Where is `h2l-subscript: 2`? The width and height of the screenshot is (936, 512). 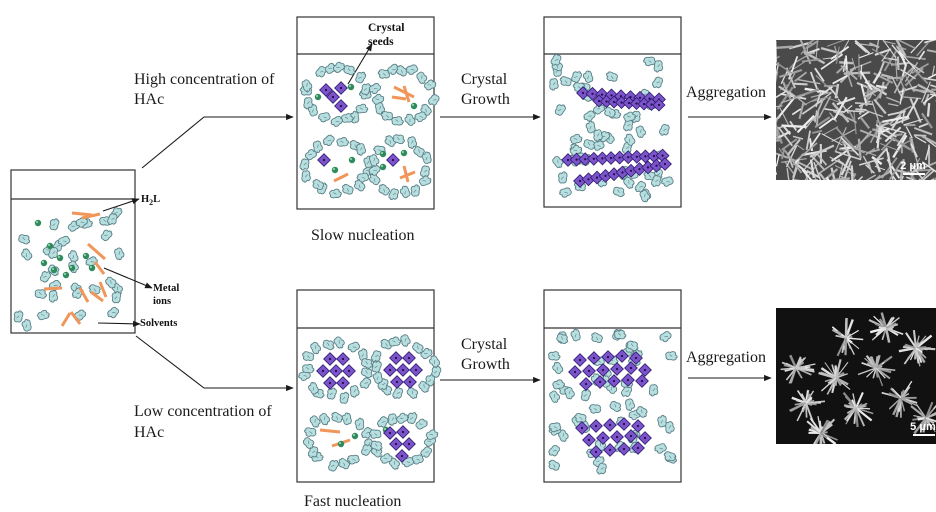 h2l-subscript: 2 is located at coordinates (151, 203).